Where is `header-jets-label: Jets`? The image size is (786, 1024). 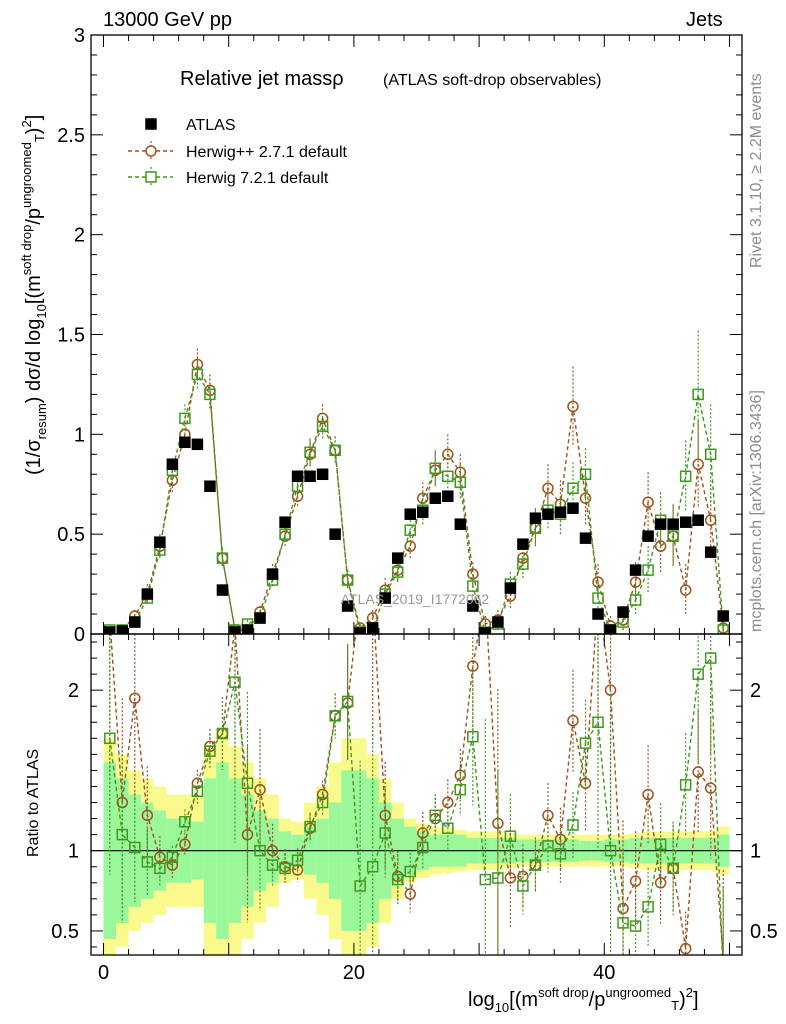 header-jets-label: Jets is located at coordinates (704, 20).